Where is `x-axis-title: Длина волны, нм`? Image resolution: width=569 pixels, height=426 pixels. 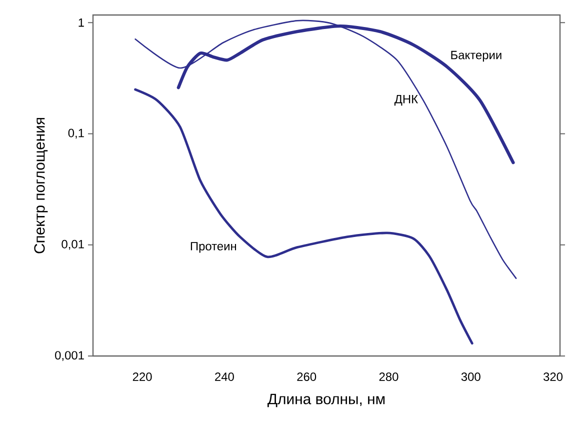
x-axis-title: Длина волны, нм is located at coordinates (326, 401).